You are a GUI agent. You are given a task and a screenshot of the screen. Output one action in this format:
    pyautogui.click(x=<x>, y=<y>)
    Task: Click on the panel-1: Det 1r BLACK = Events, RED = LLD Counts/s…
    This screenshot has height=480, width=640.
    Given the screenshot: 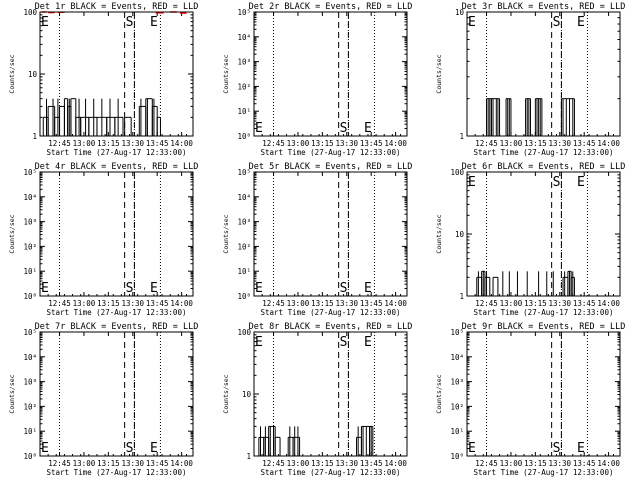 What is the action you would take?
    pyautogui.click(x=103, y=79)
    